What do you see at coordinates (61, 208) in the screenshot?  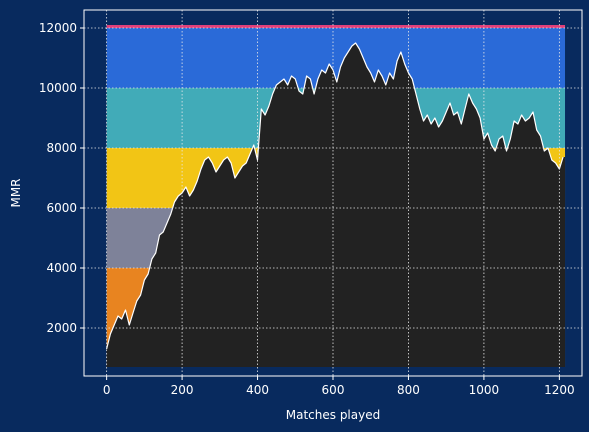 I see `y-tick-label: 6000` at bounding box center [61, 208].